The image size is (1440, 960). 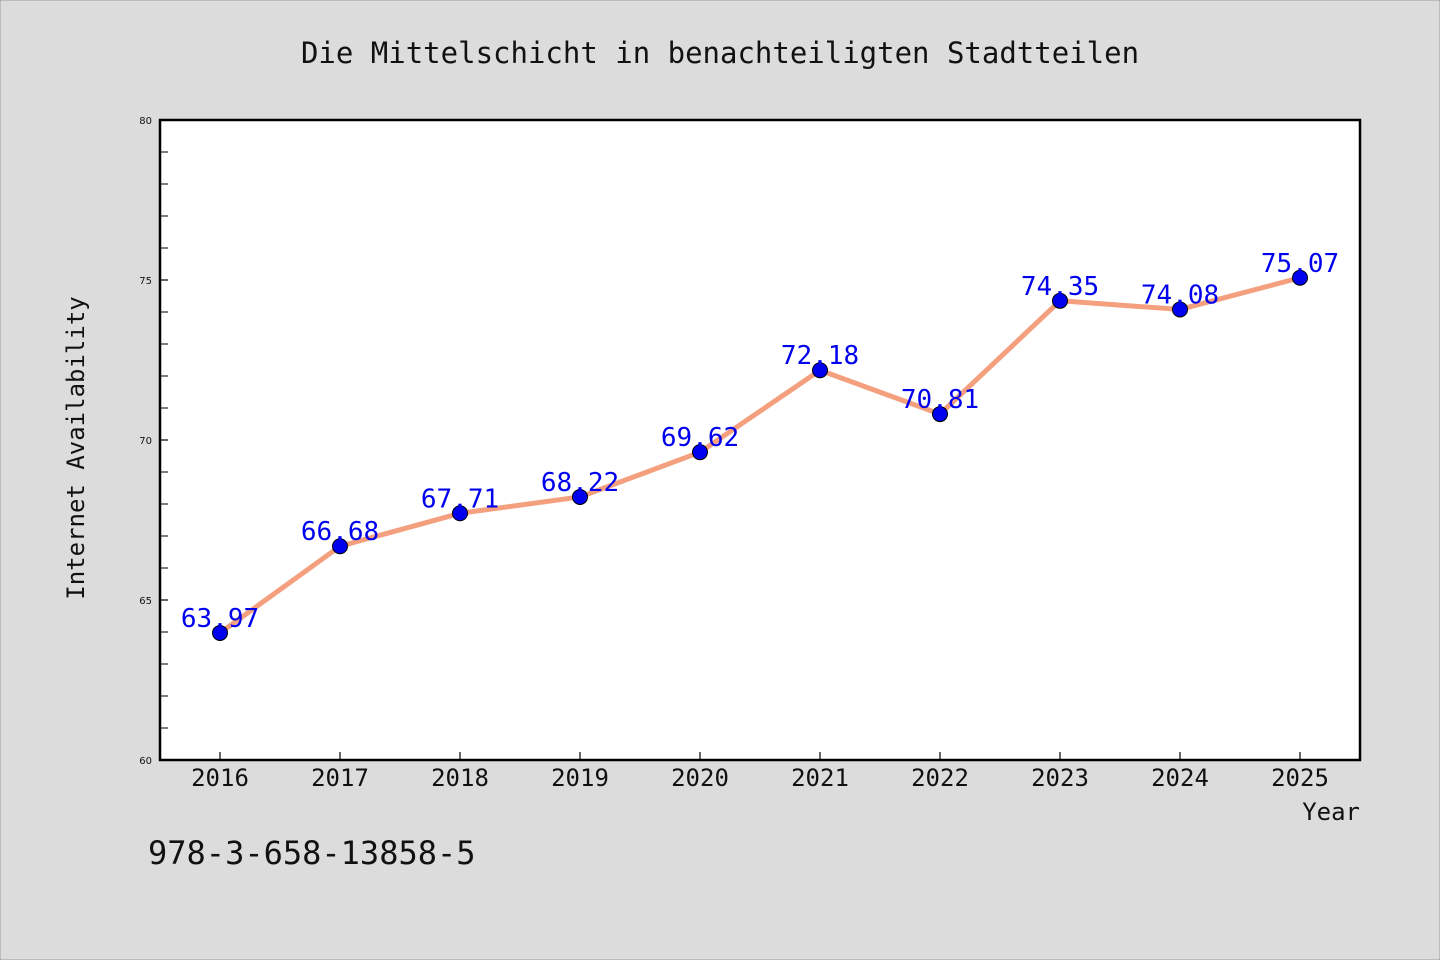 I want to click on x-tick-label: 2018, so click(x=460, y=778).